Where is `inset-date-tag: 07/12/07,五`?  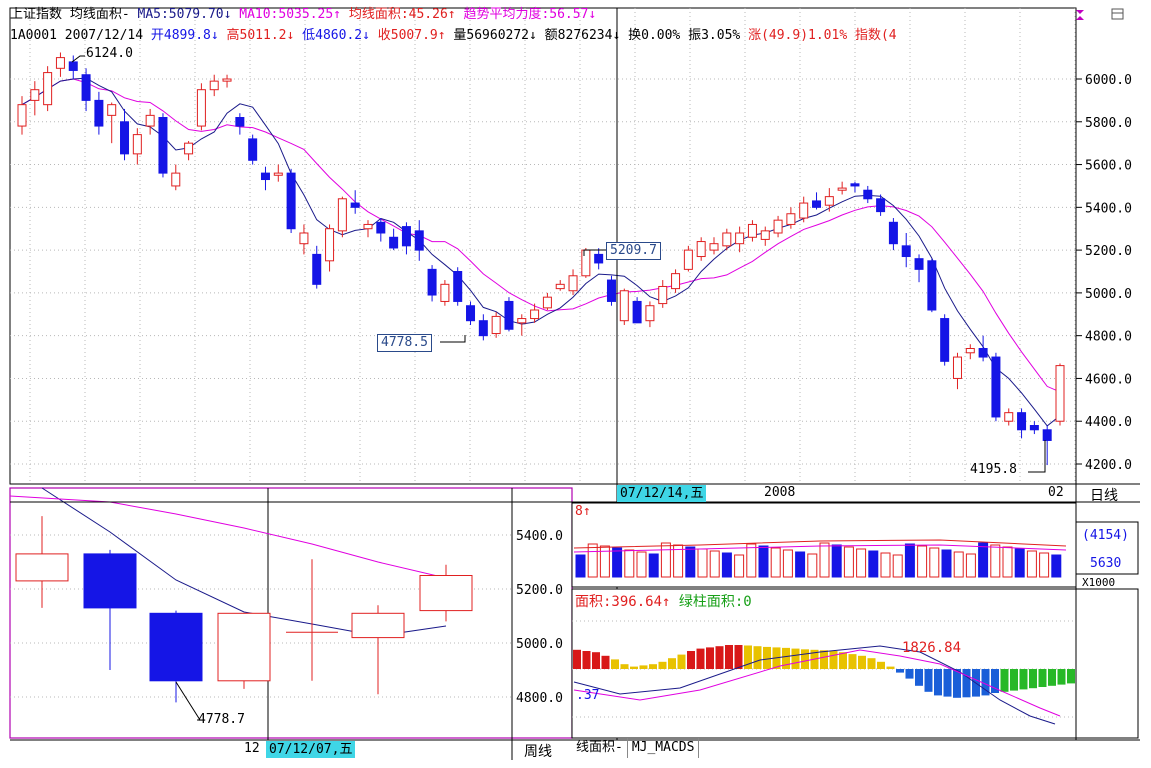
inset-date-tag: 07/12/07,五 is located at coordinates (311, 749).